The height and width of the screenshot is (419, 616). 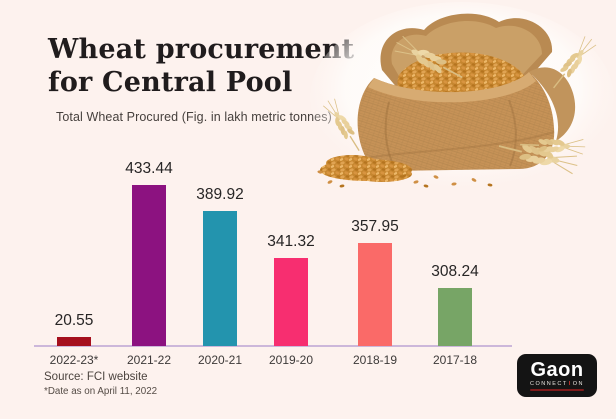 What do you see at coordinates (291, 241) in the screenshot?
I see `bar-value-2019-20: 341.32` at bounding box center [291, 241].